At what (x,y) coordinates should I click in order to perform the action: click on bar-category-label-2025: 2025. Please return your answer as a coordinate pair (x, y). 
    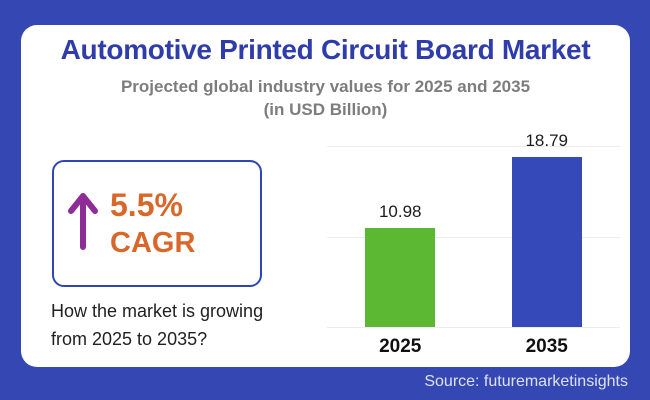
    Looking at the image, I should click on (400, 346).